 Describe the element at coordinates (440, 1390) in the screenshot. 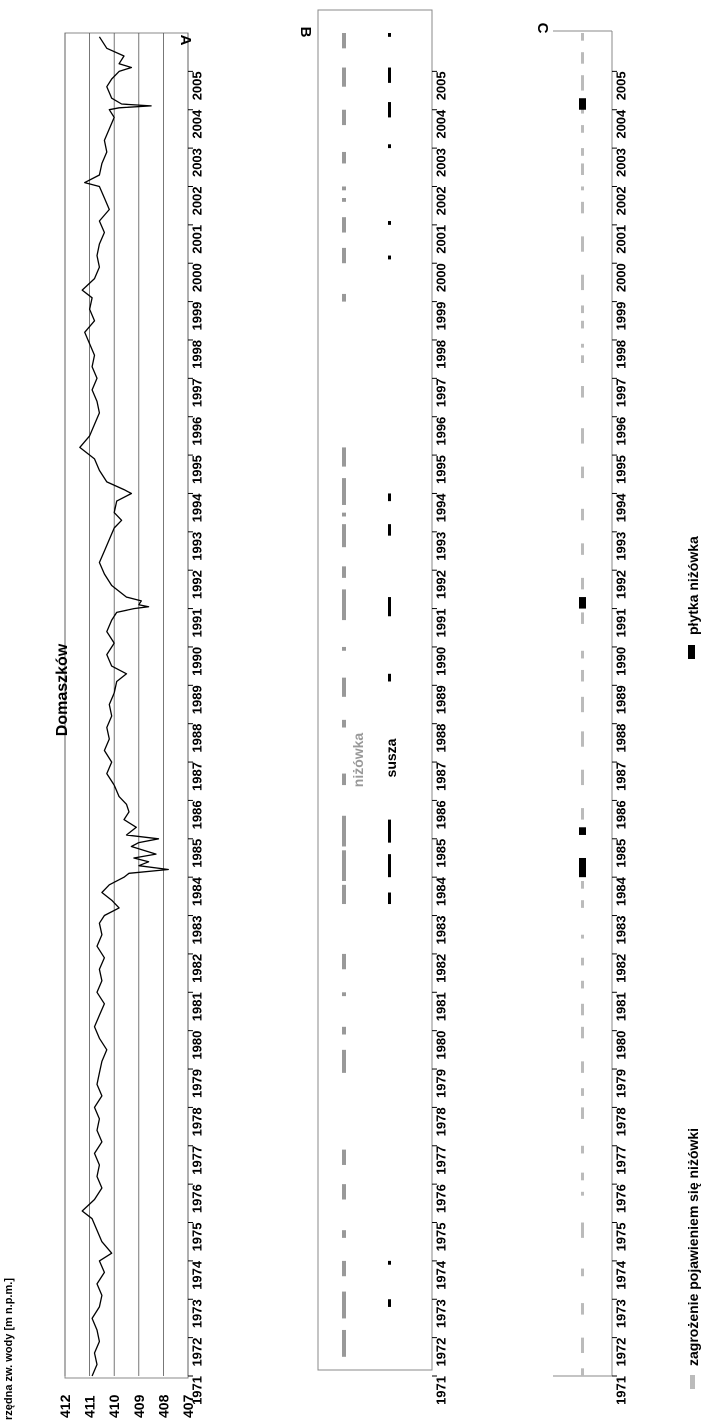

I see `panel-b-year-tick-label: 1971` at that location.